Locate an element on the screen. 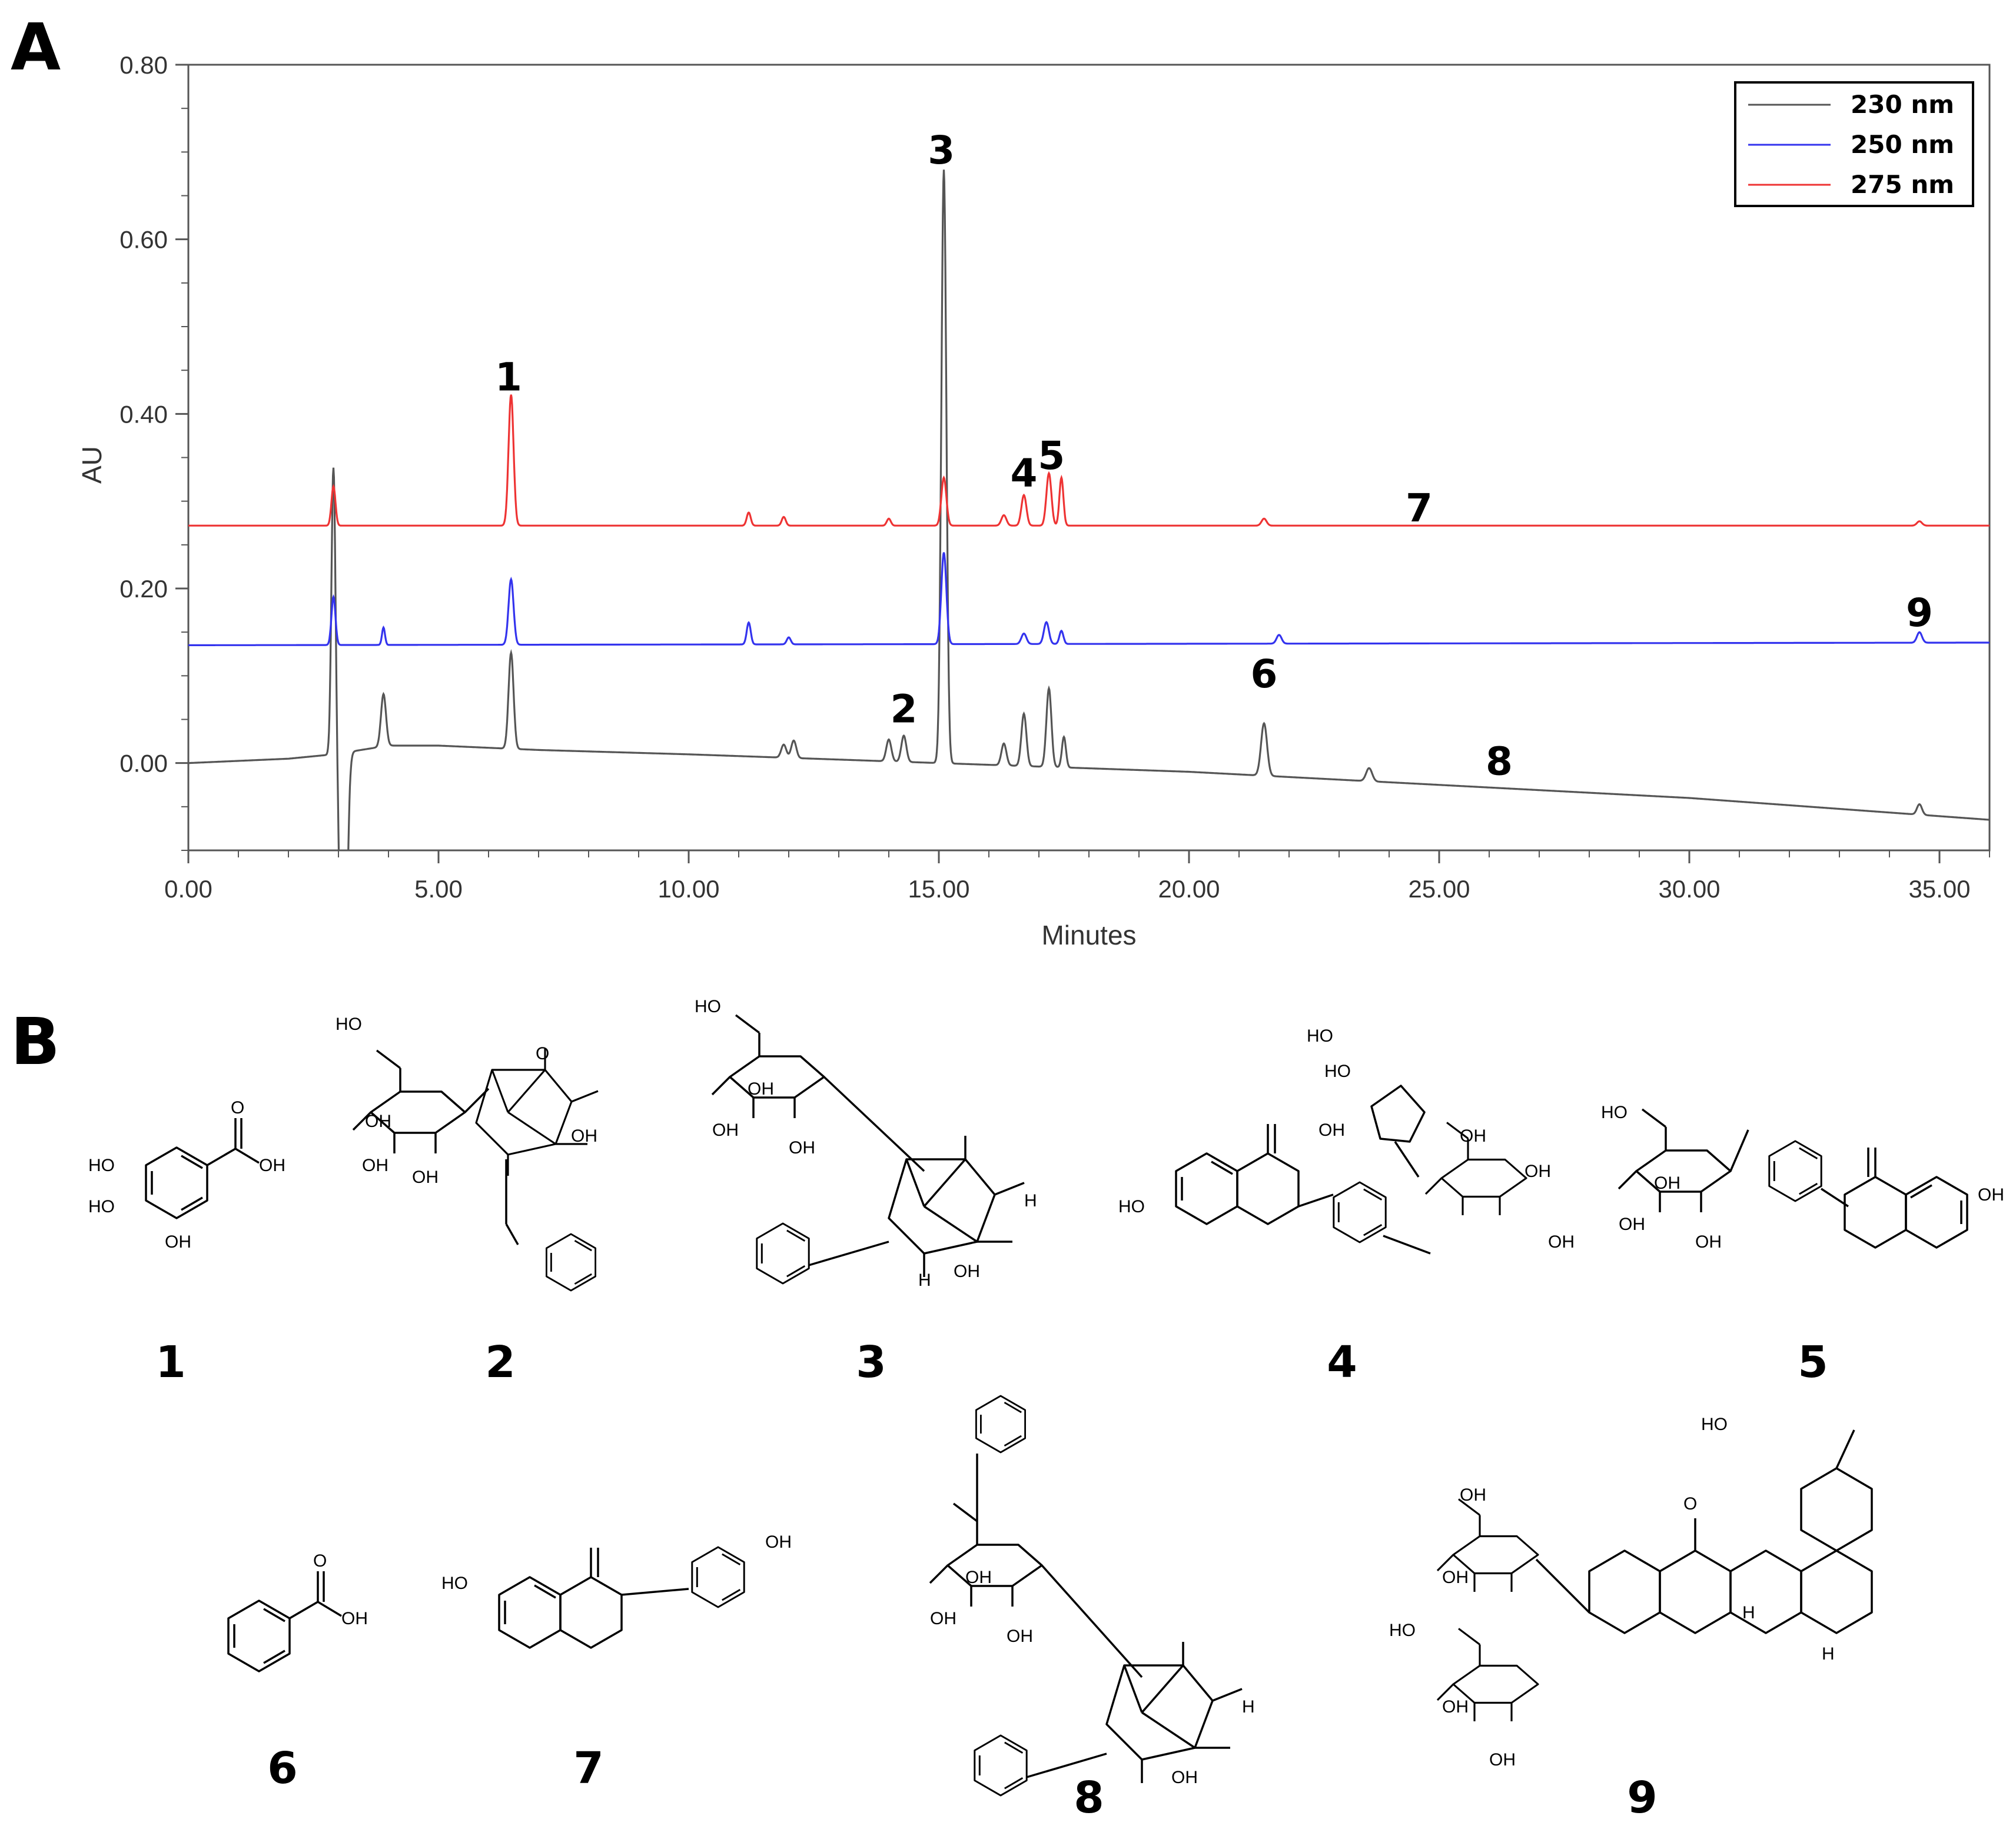 The height and width of the screenshot is (1829, 2016). y-tick-label: 0.80 is located at coordinates (144, 65).